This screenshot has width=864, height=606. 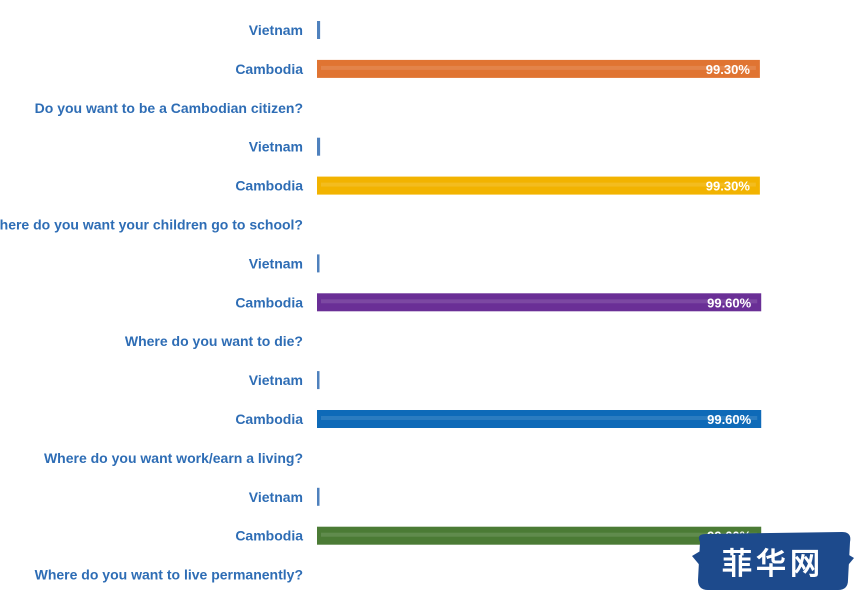 What do you see at coordinates (173, 458) in the screenshot?
I see `category-label: Where do you want work/earn a living?` at bounding box center [173, 458].